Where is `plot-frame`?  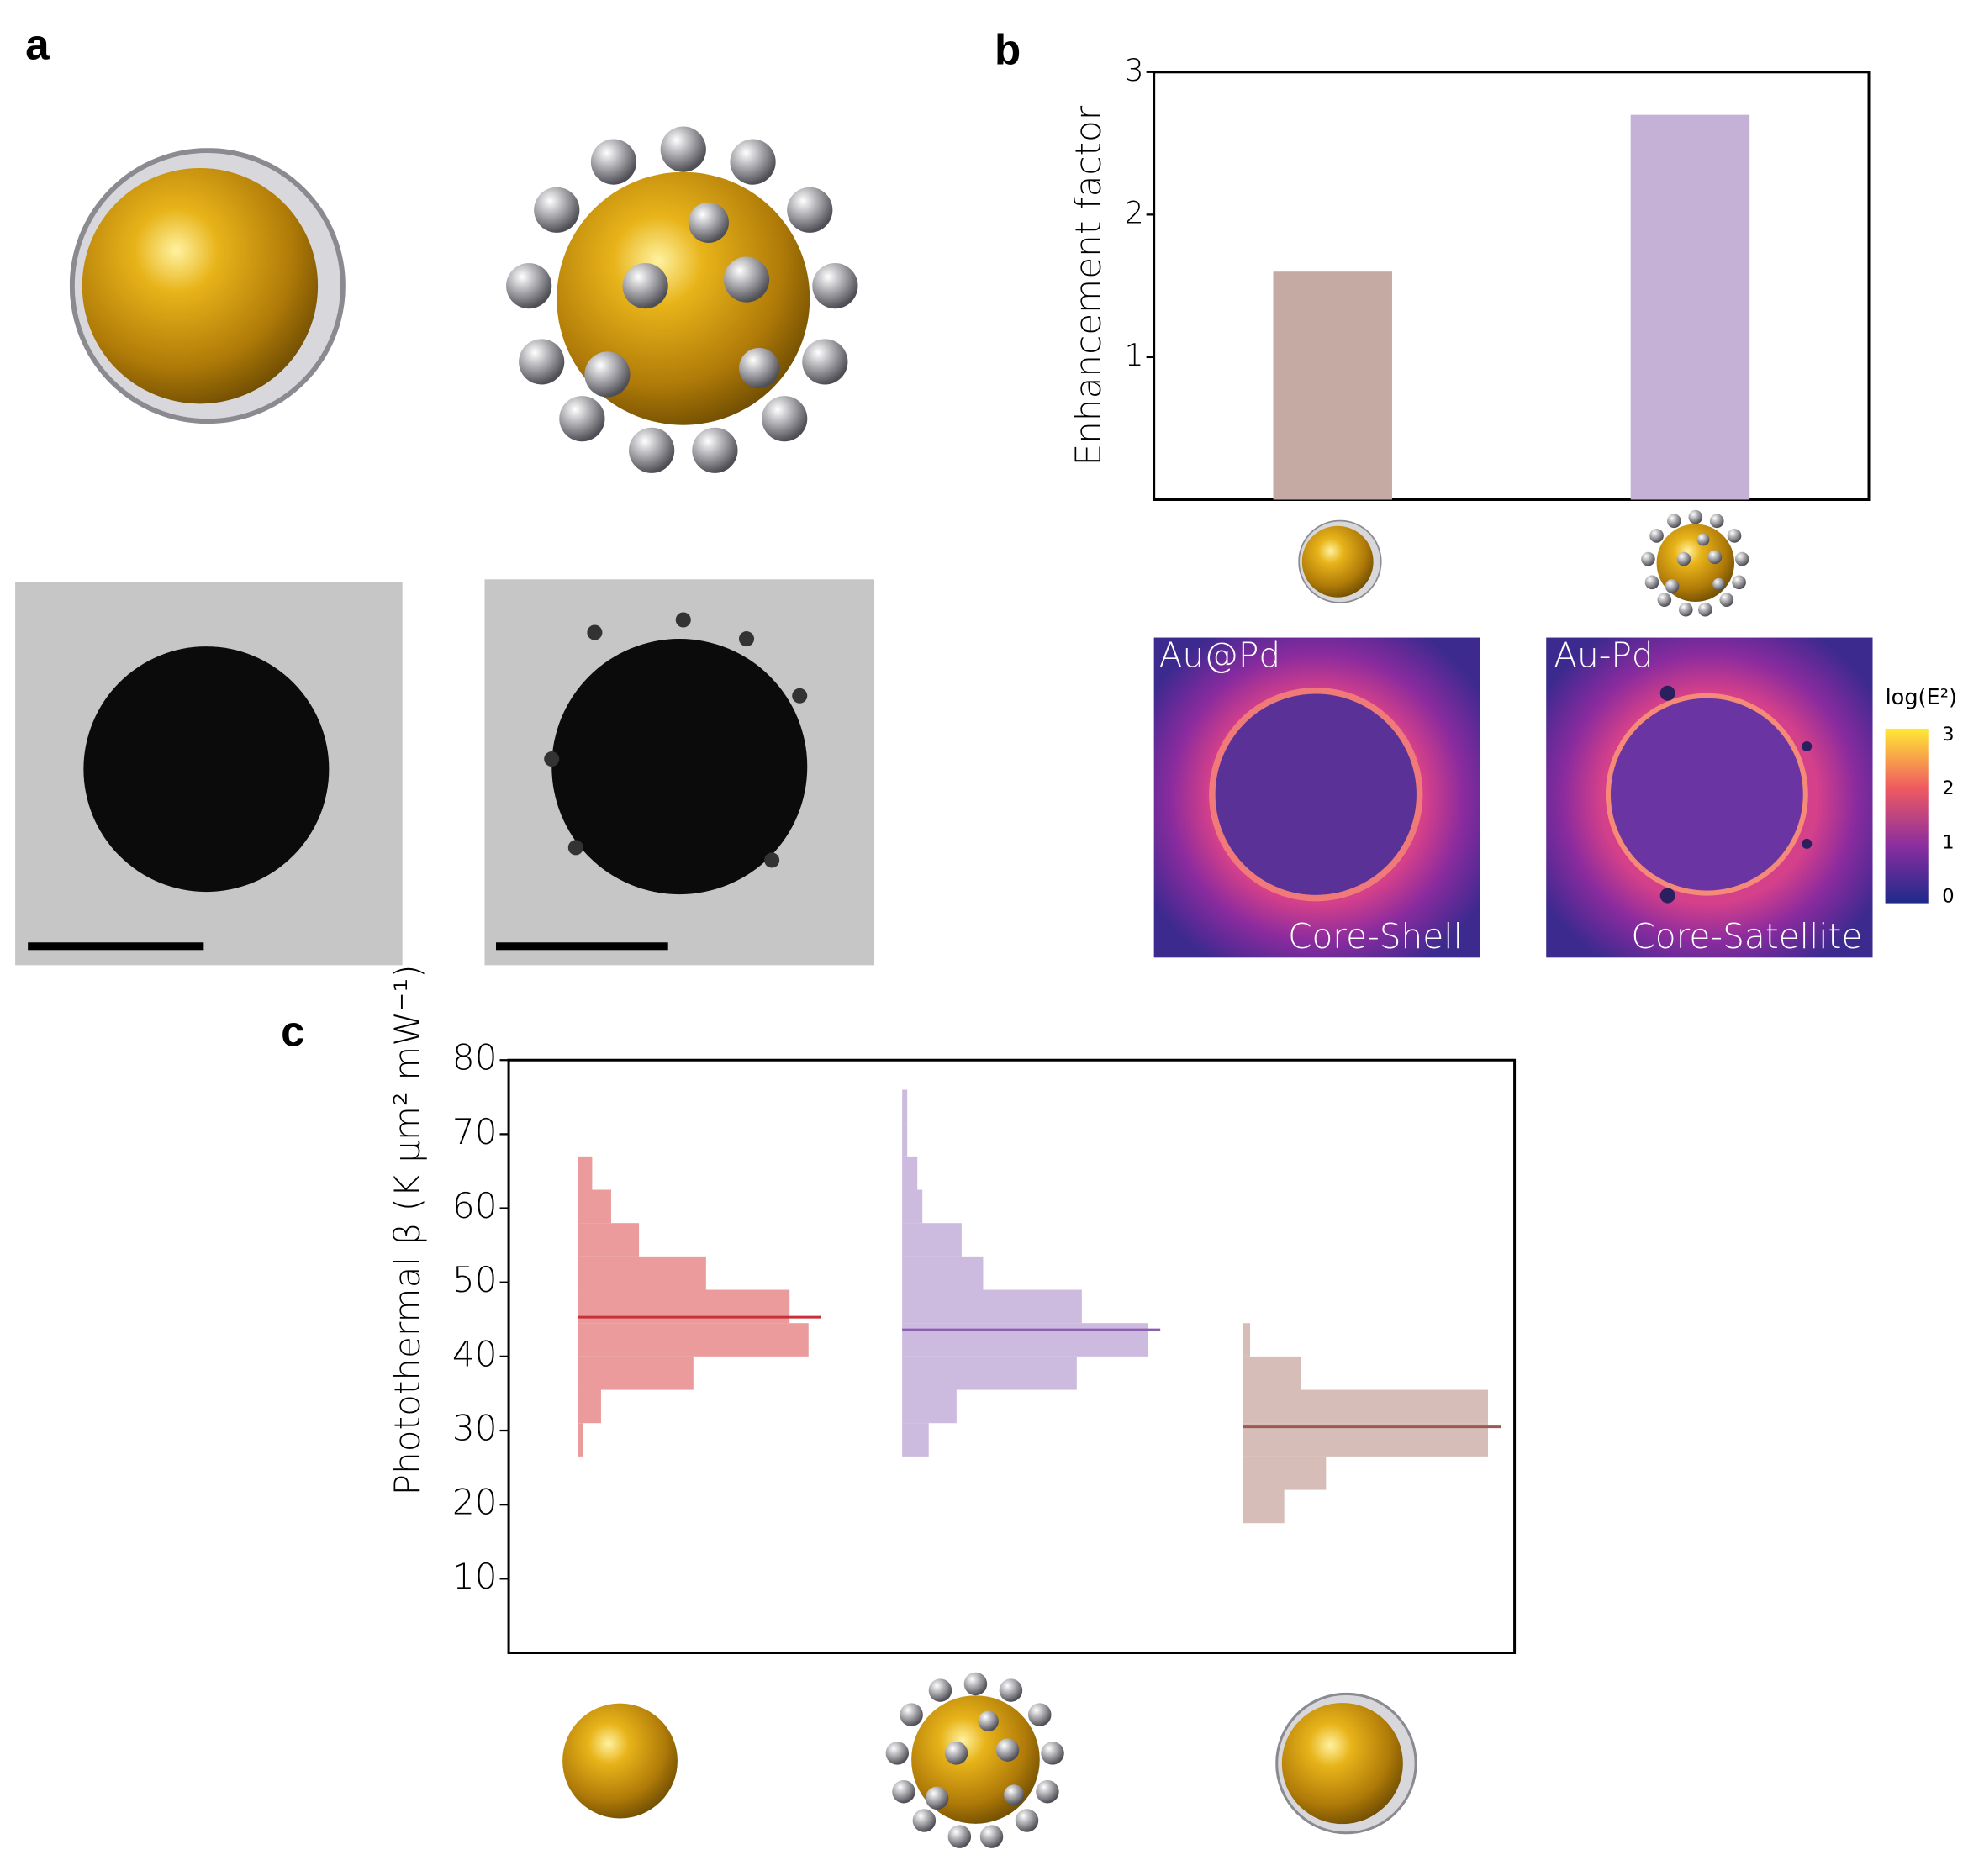
plot-frame is located at coordinates (1512, 286).